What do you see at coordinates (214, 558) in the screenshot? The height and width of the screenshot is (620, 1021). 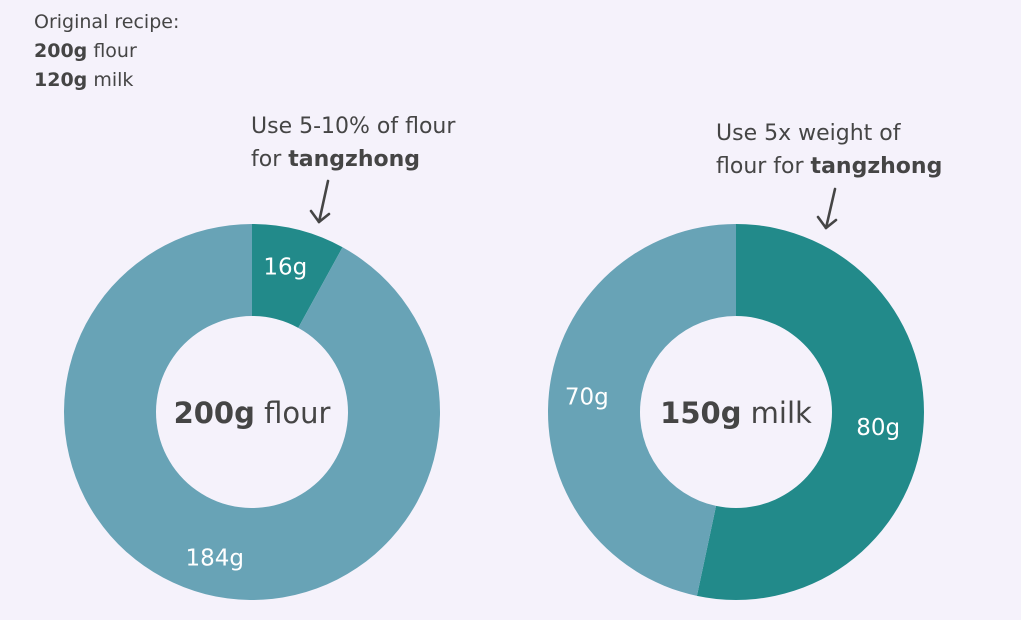 I see `flour-slice-remaining-label: 184g` at bounding box center [214, 558].